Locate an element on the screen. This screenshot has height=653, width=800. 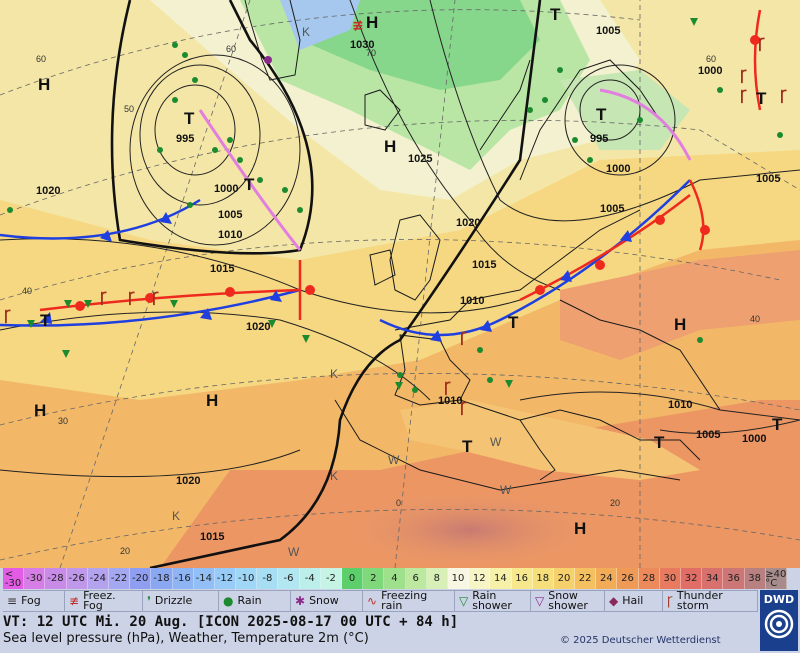
temperature-scale-cell: -8 is located at coordinates (268, 578).